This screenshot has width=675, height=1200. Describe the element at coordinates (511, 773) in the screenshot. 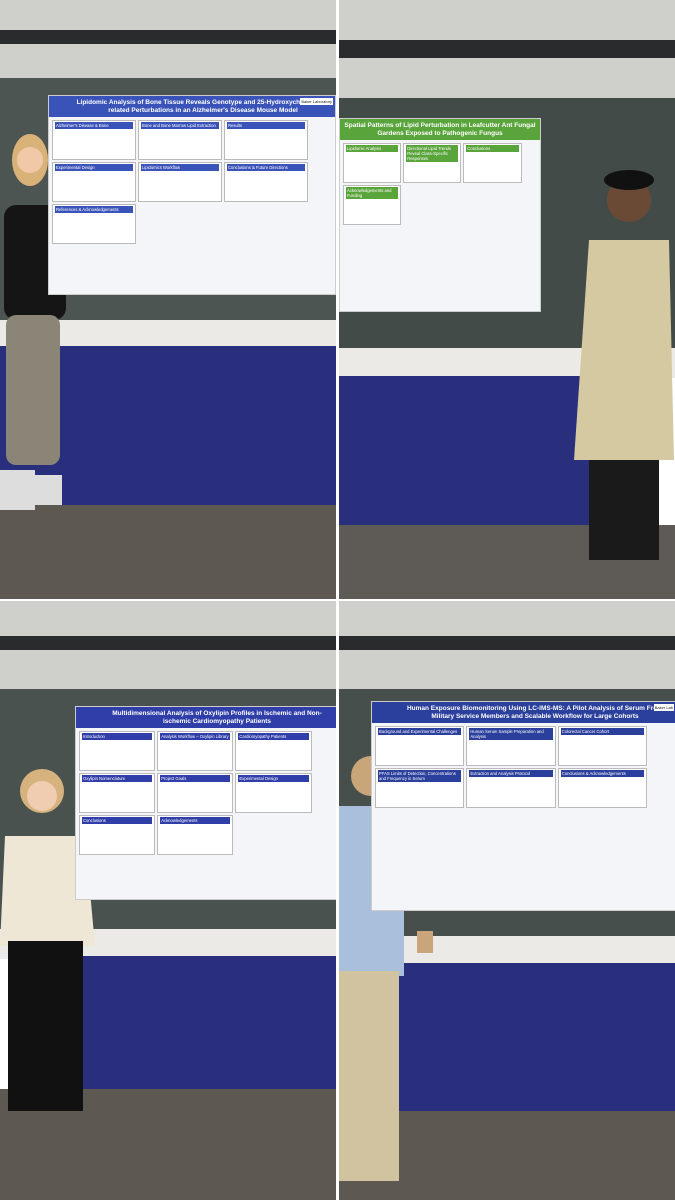

I see `section-heading: Extraction and Analysis Protocol` at that location.